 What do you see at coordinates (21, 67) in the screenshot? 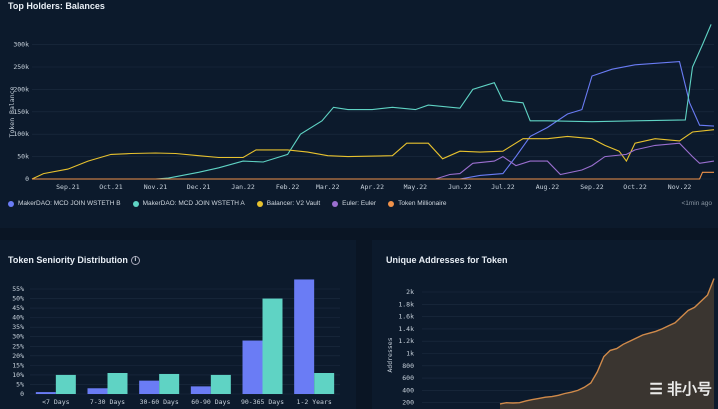
I see `y-tick-label: 250k` at bounding box center [21, 67].